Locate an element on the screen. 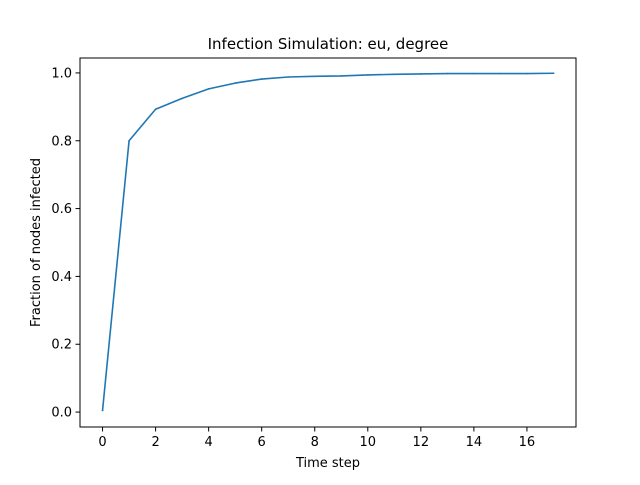  x-tick-label: 10 is located at coordinates (368, 442).